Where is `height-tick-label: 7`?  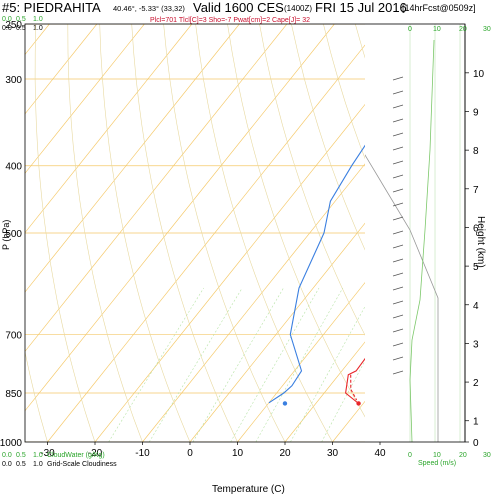 height-tick-label: 7 is located at coordinates (476, 190).